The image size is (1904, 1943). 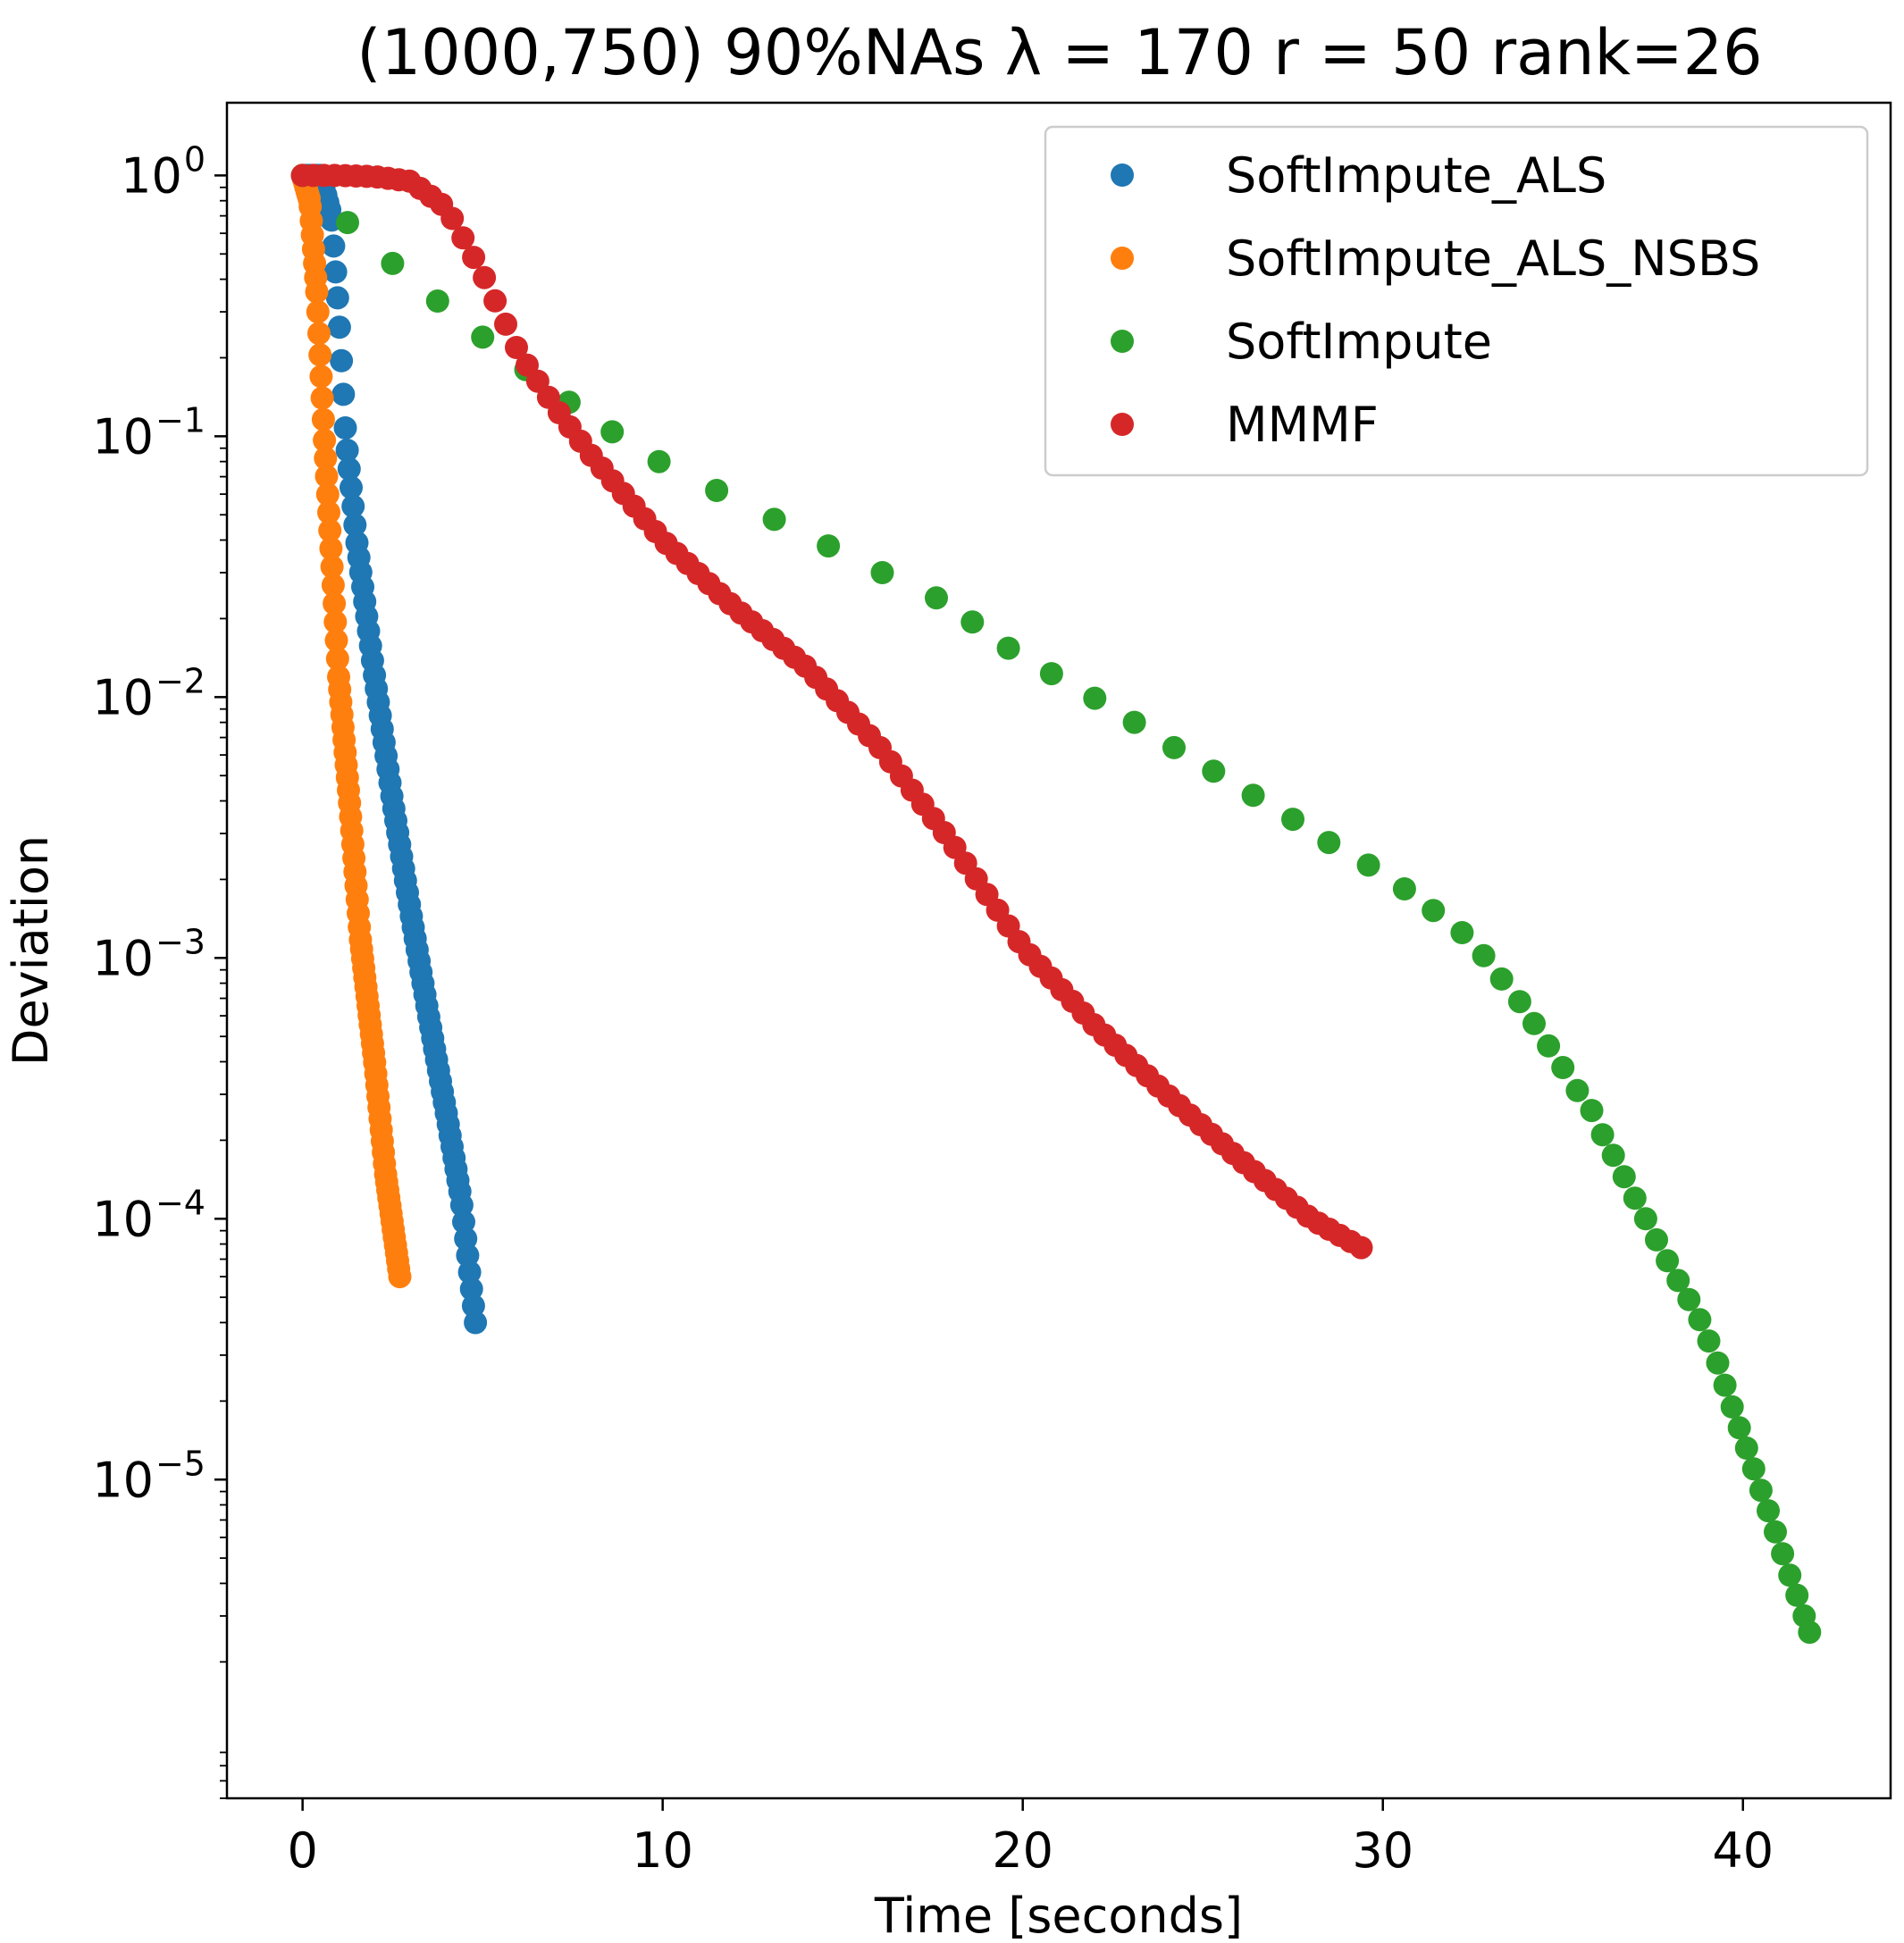 I want to click on y-tick-exponent: −3, so click(x=180, y=941).